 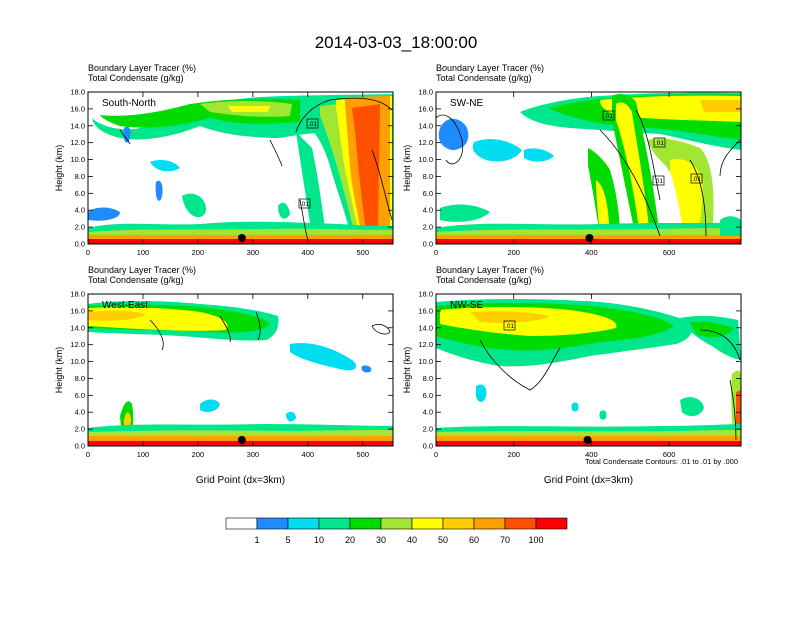 I want to click on panel-subtitle-tracer: Boundary Layer Tracer (%), so click(x=490, y=68).